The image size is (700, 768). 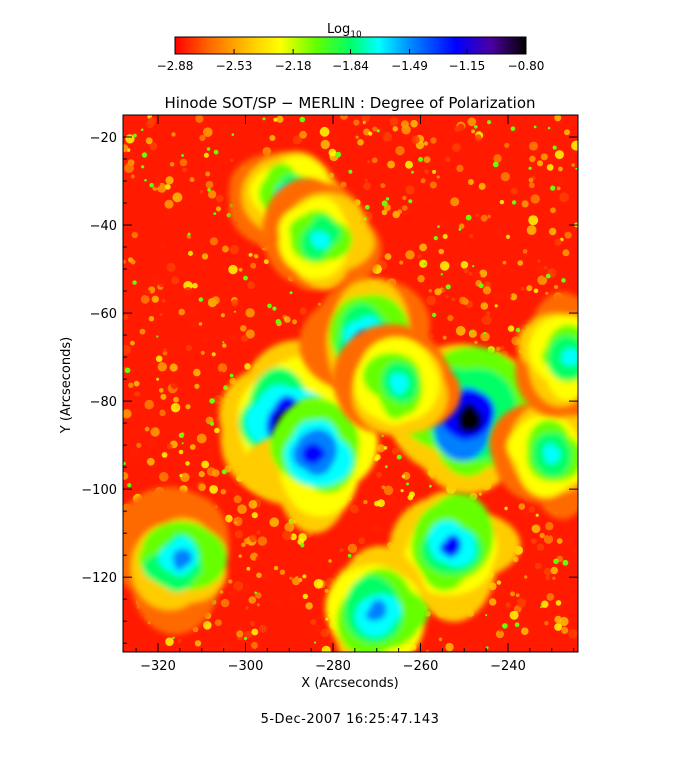 What do you see at coordinates (350, 719) in the screenshot?
I see `timestamp: 5-Dec-2007 16:25:47.143` at bounding box center [350, 719].